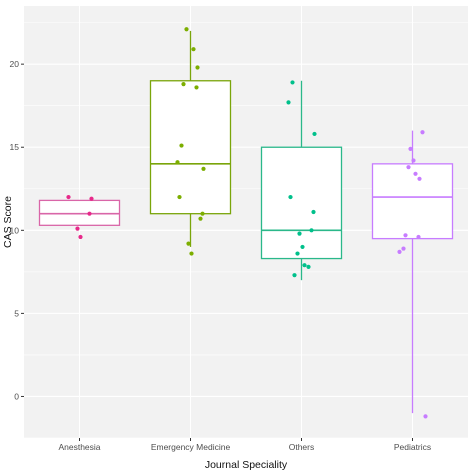  Describe the element at coordinates (412, 201) in the screenshot. I see `box-pediatrics` at that location.